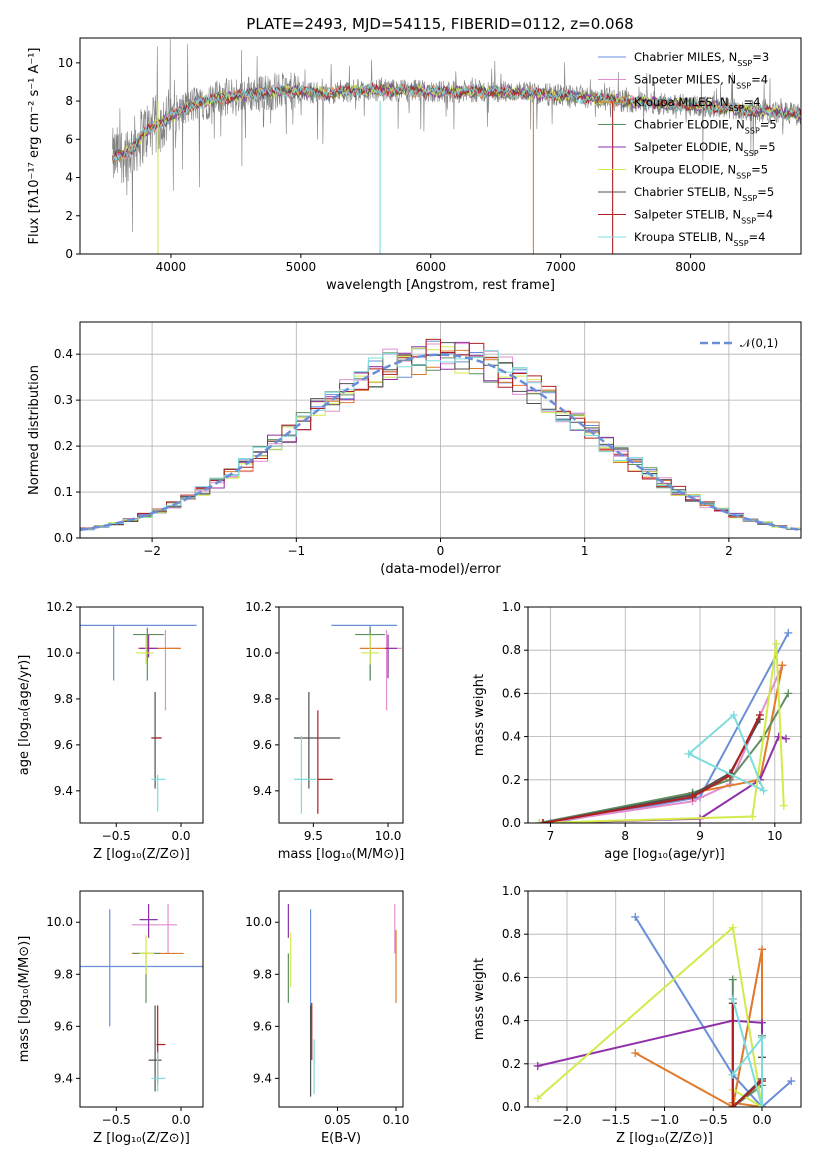 Image resolution: width=819 pixels, height=1170 pixels. I want to click on weight-series-krou_stelib, so click(747, 1051).